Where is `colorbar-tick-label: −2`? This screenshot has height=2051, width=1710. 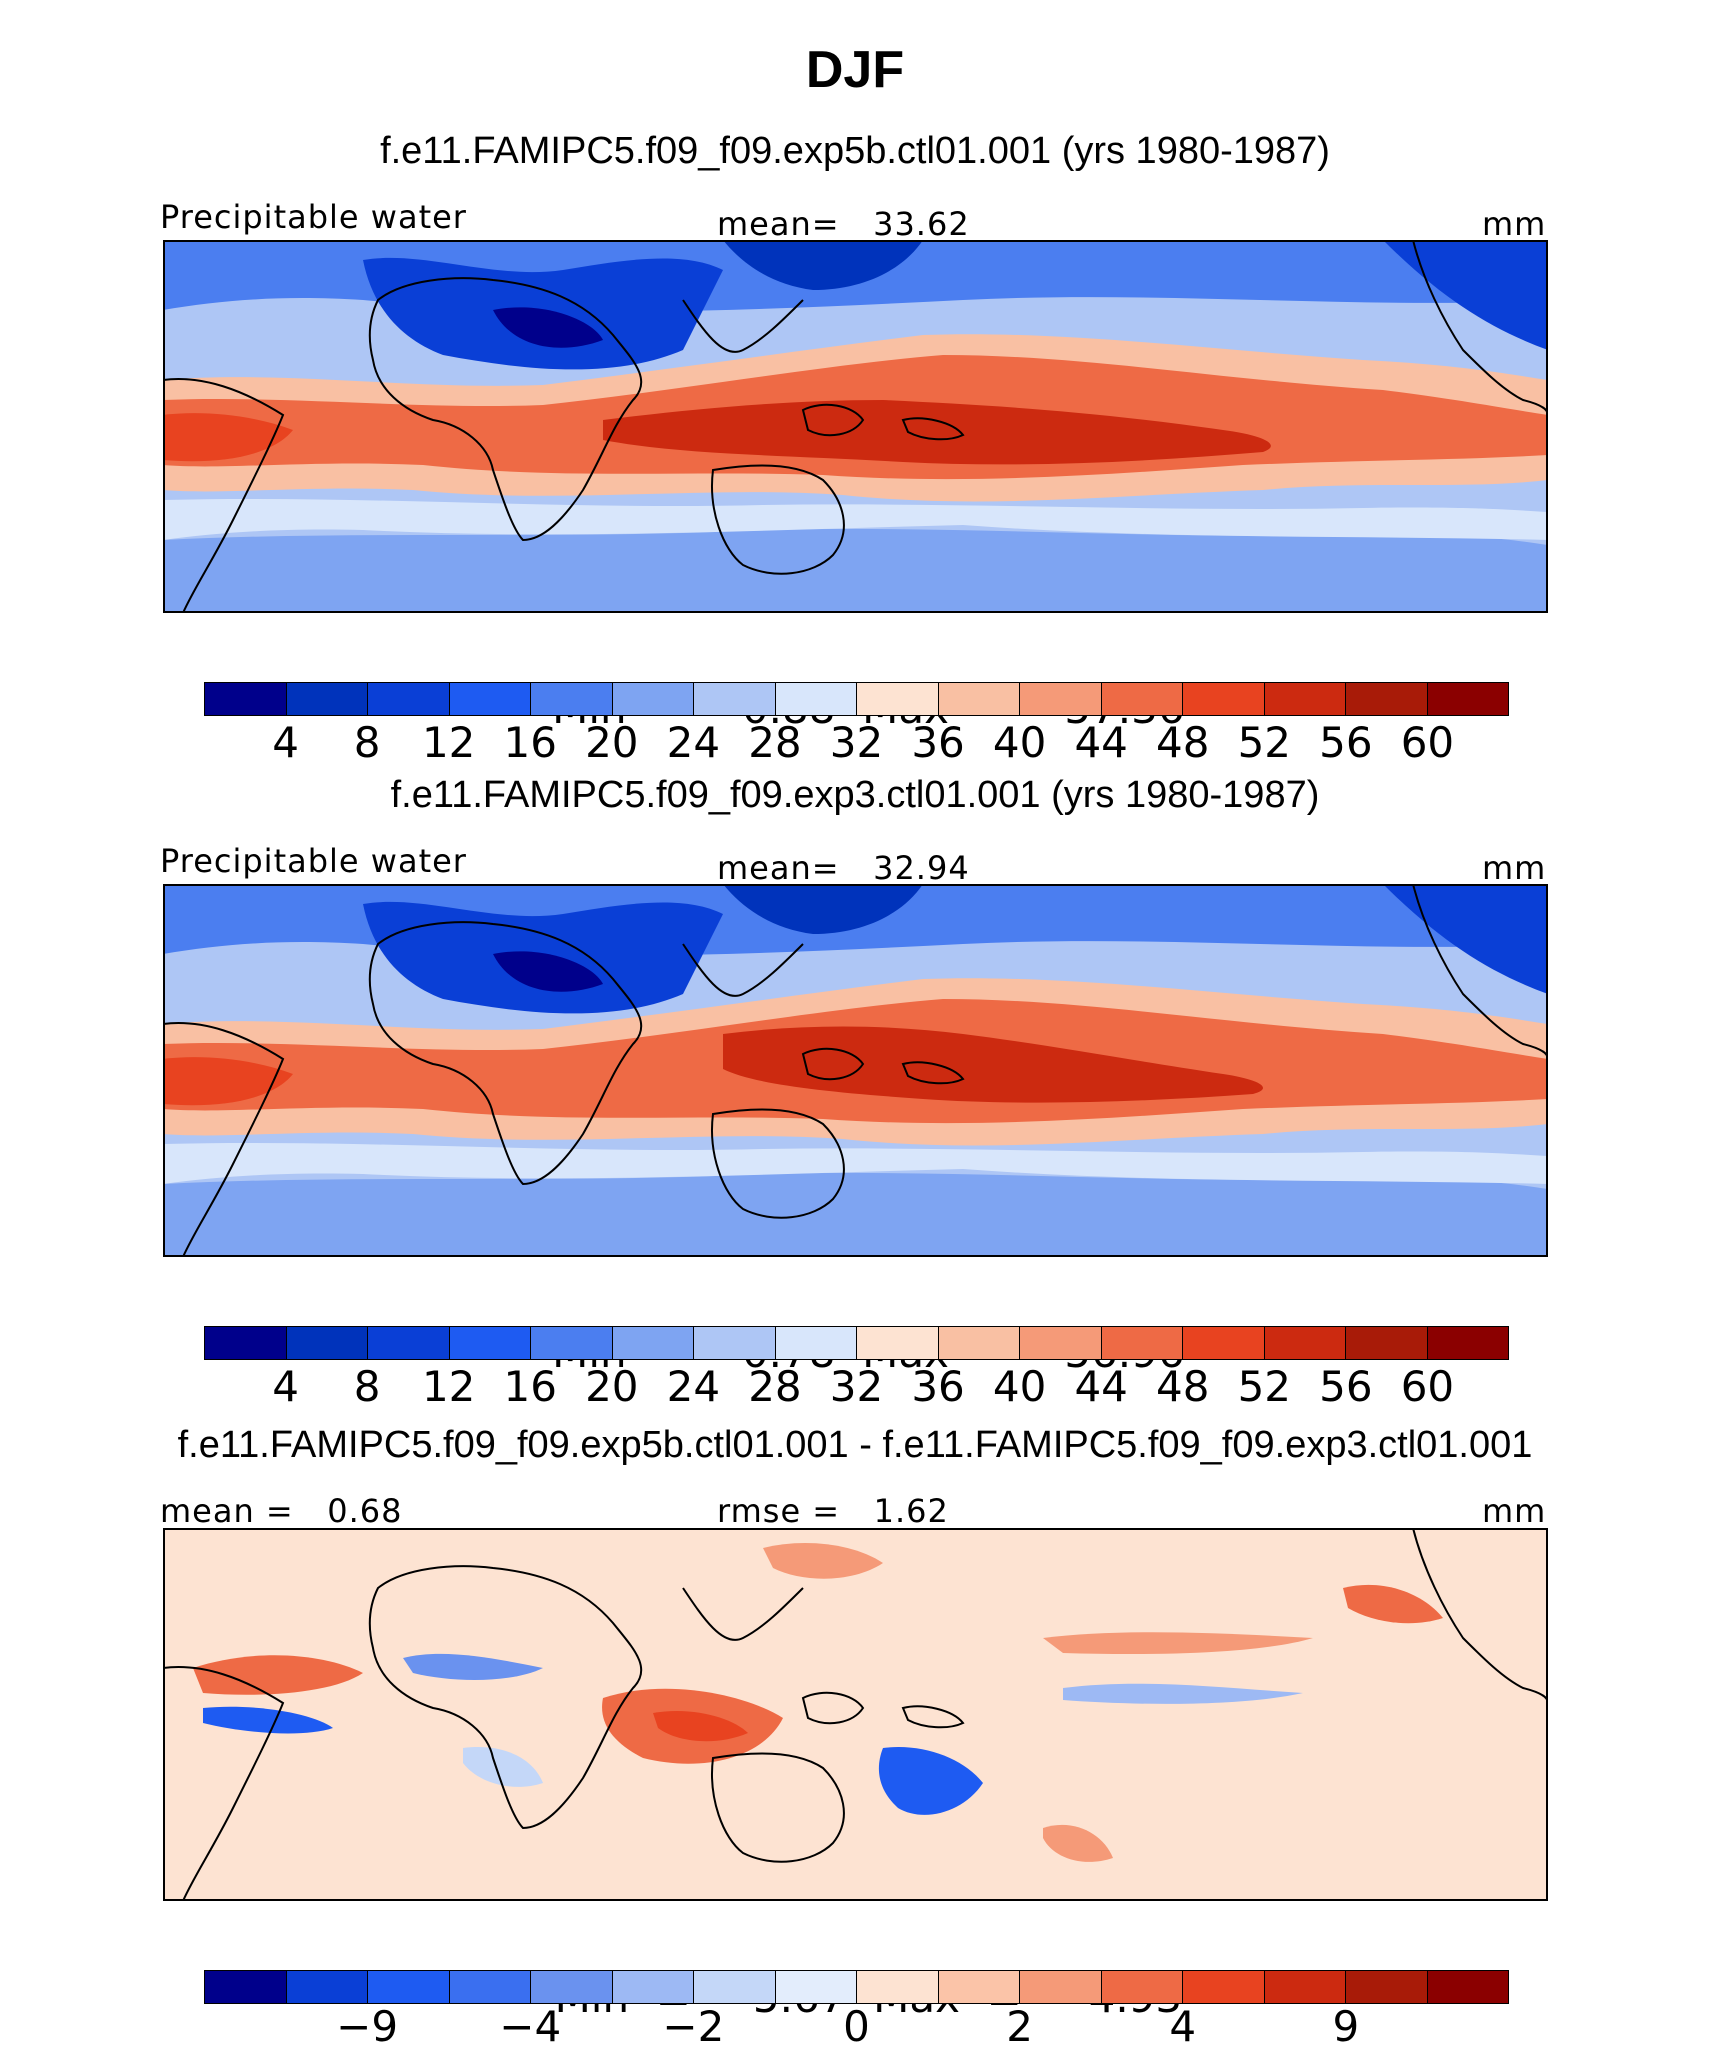
colorbar-tick-label: −2 is located at coordinates (693, 2026).